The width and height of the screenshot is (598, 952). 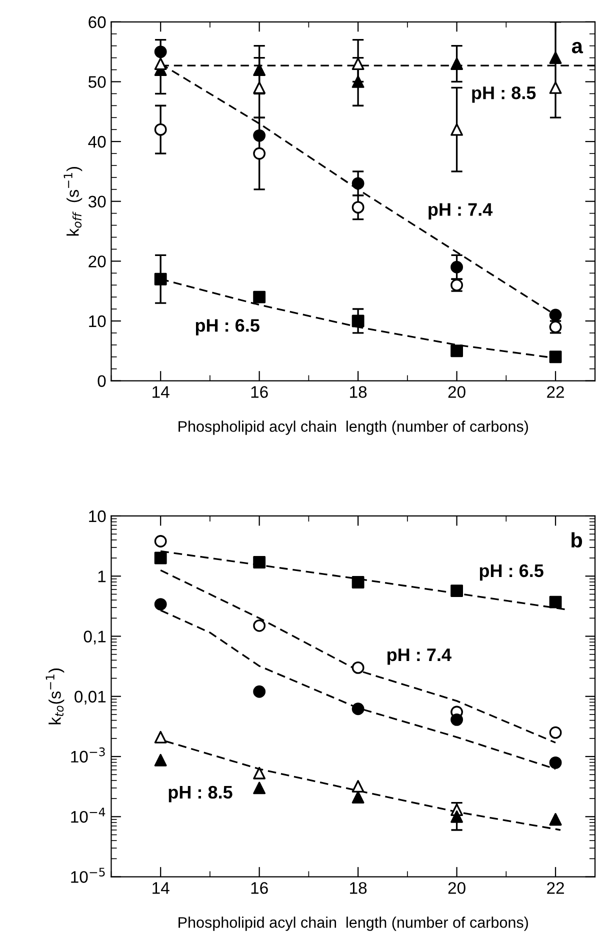 I want to click on annotation: a, so click(x=578, y=48).